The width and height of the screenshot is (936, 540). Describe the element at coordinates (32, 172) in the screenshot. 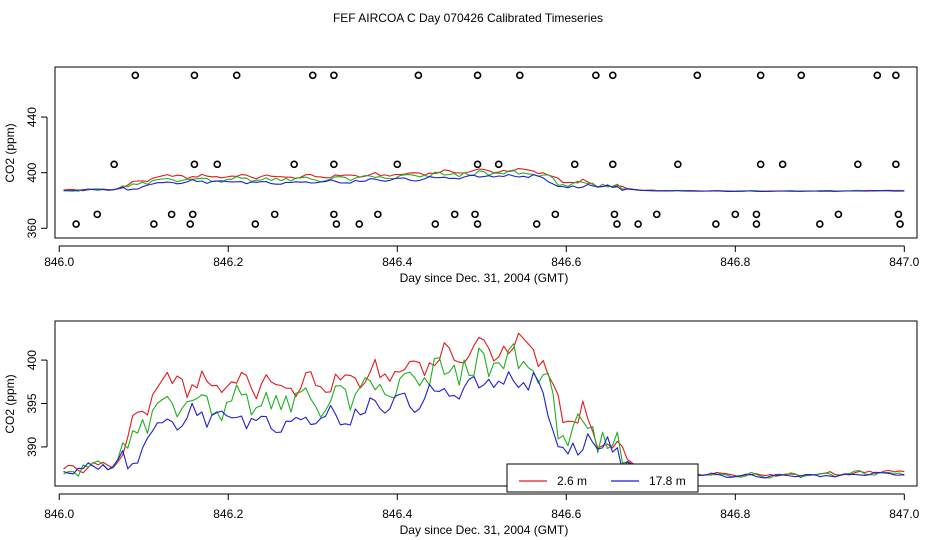

I see `top-y-tick-label: 400` at that location.